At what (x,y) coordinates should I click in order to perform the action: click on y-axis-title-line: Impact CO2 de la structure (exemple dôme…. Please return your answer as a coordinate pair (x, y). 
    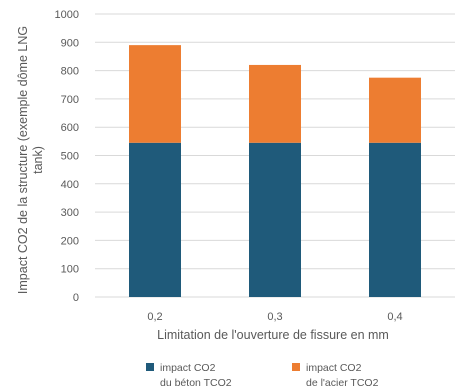
    Looking at the image, I should click on (23, 160).